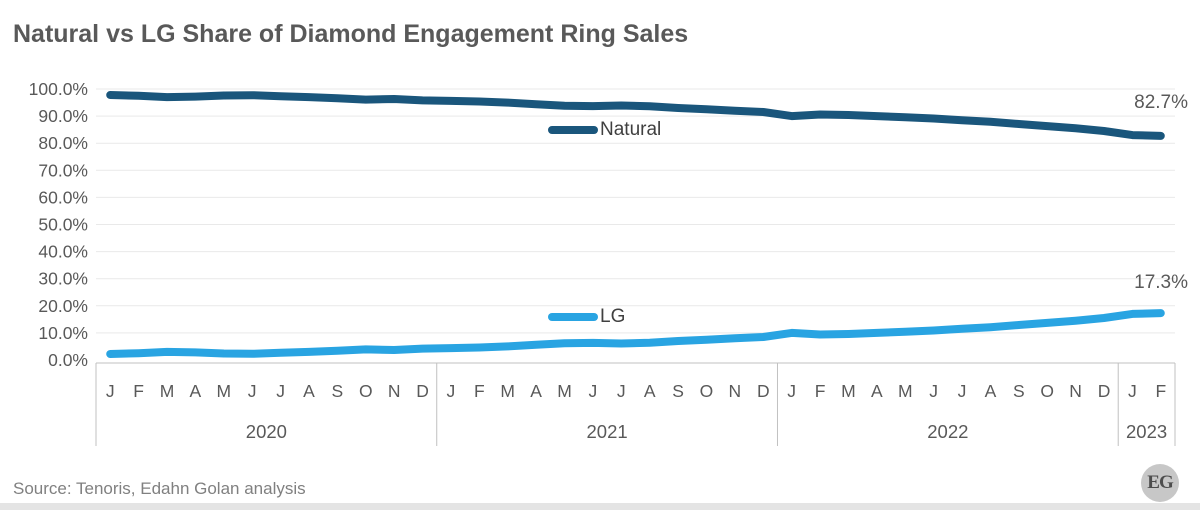 The height and width of the screenshot is (510, 1200). What do you see at coordinates (266, 431) in the screenshot?
I see `year-label-2020: 2020` at bounding box center [266, 431].